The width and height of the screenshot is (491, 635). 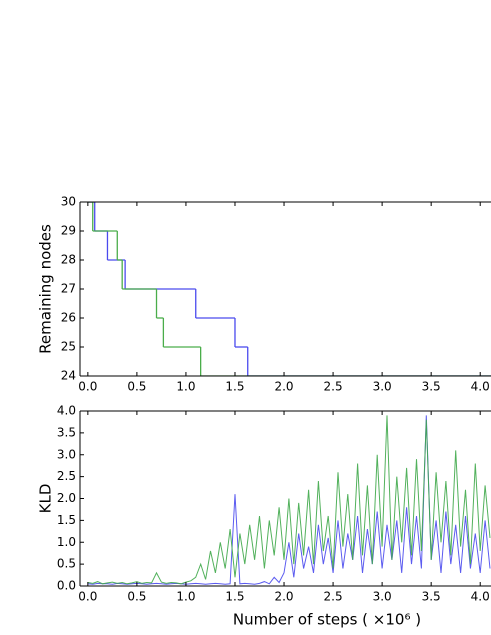 What do you see at coordinates (66, 498) in the screenshot?
I see `y-tick-label: 2.0` at bounding box center [66, 498].